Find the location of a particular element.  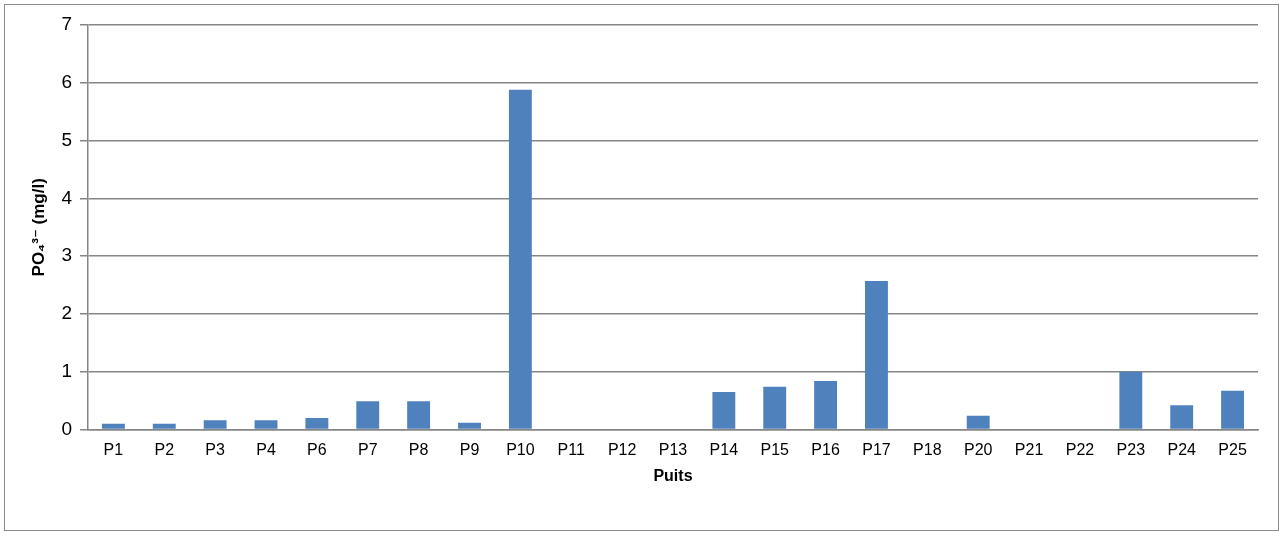

y-tick-label: 2 is located at coordinates (66, 313).